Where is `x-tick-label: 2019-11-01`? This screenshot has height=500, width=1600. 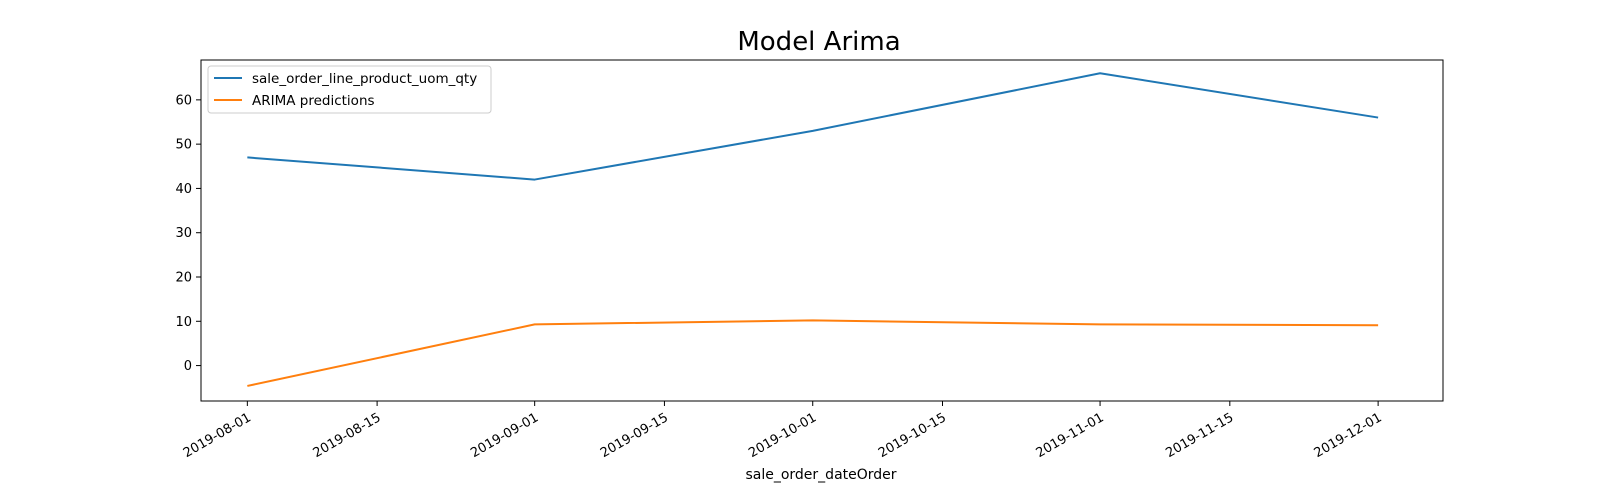
x-tick-label: 2019-11-01 is located at coordinates (1070, 435).